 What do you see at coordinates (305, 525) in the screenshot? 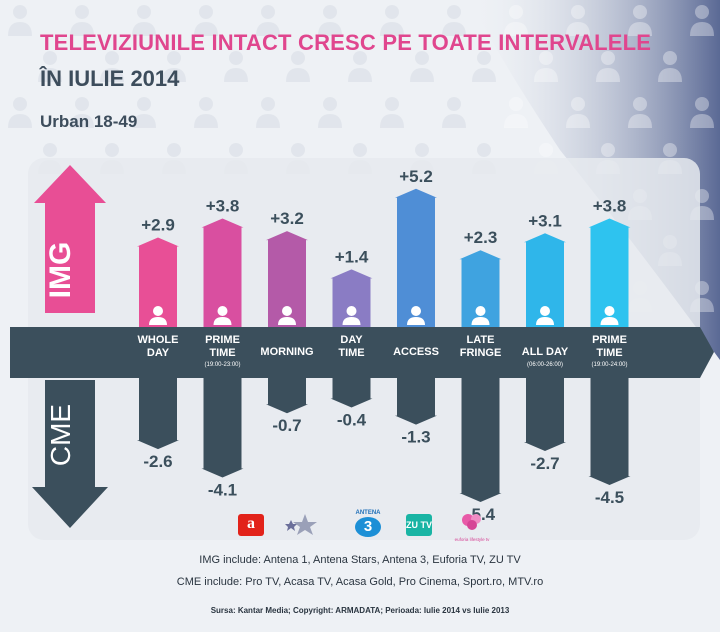
I see `antena-stars-logo` at bounding box center [305, 525].